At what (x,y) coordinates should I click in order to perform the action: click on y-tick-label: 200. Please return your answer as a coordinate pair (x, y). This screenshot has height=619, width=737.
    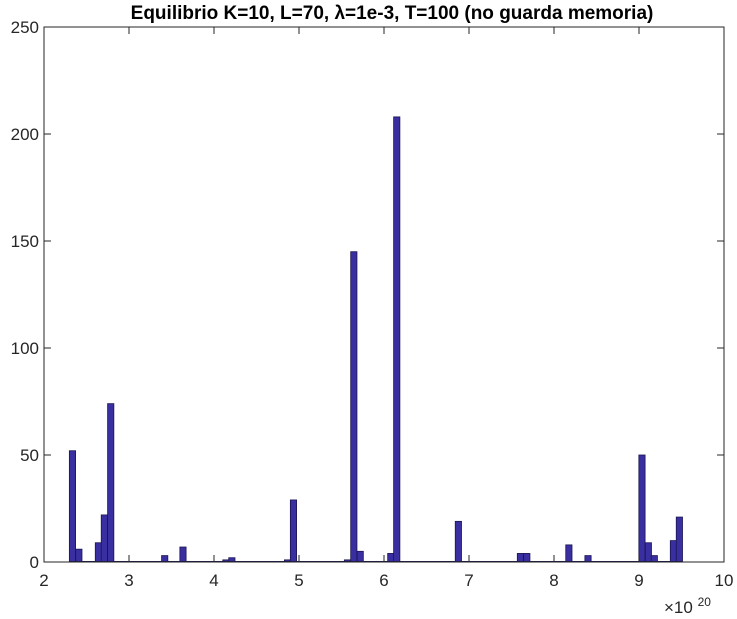
    Looking at the image, I should click on (25, 134).